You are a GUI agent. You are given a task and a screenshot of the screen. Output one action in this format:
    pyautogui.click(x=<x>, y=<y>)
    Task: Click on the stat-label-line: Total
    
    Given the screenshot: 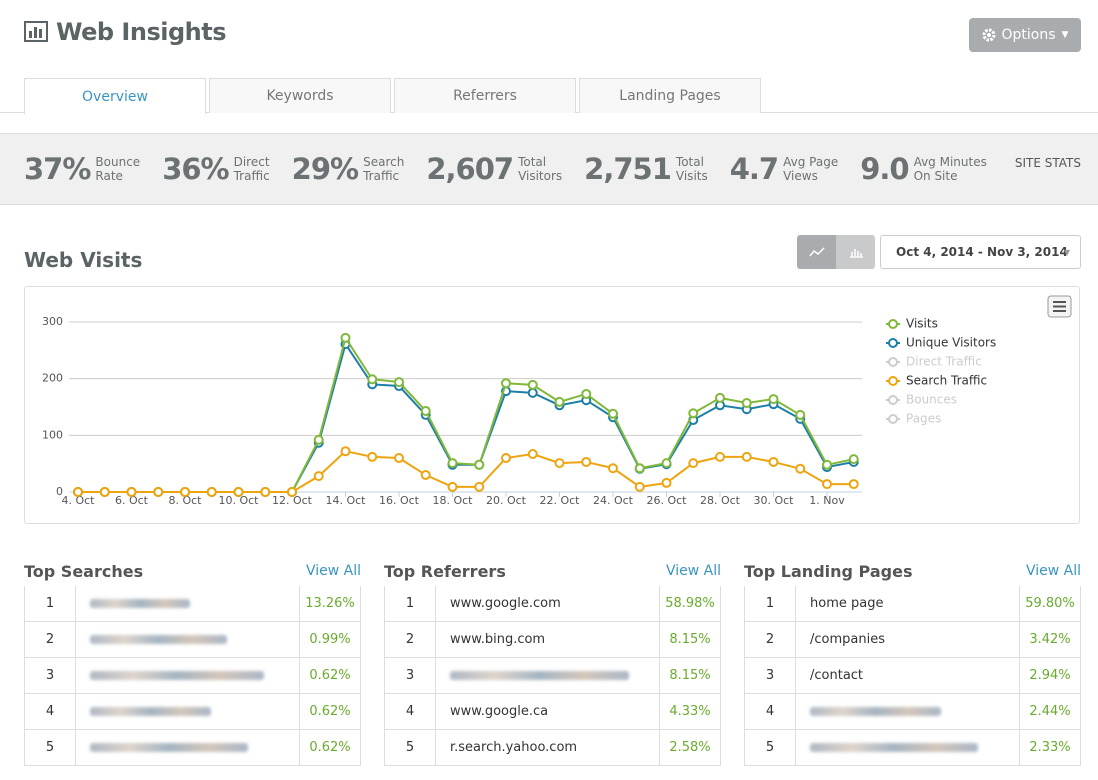 What is the action you would take?
    pyautogui.click(x=532, y=162)
    